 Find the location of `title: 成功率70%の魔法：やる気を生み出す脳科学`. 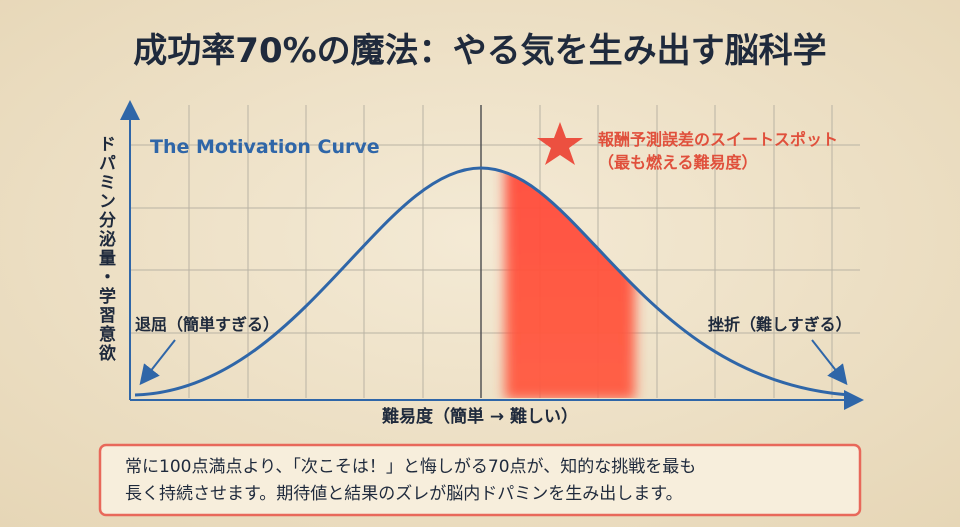

title: 成功率70%の魔法：やる気を生み出す脳科学 is located at coordinates (479, 51).